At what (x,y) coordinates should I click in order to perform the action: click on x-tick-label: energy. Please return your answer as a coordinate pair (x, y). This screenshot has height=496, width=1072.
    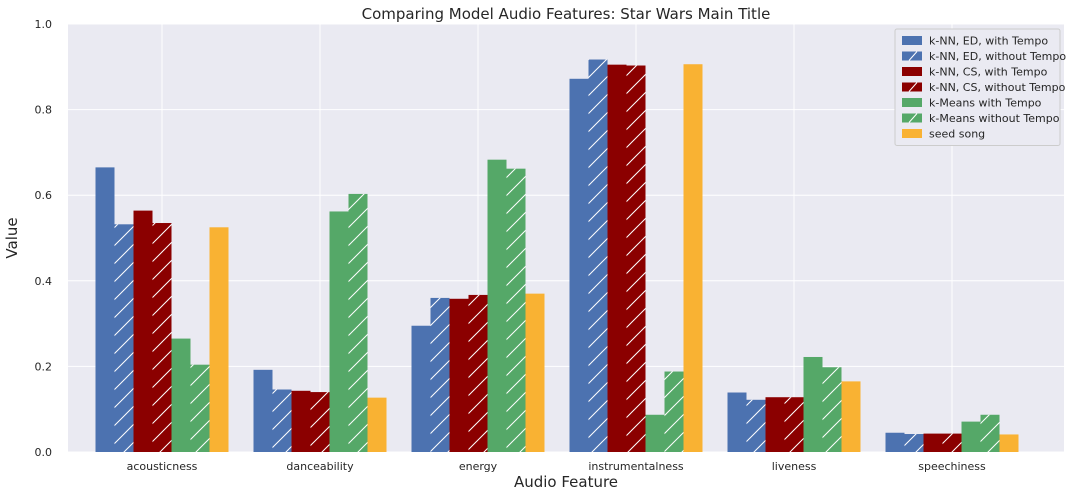
    Looking at the image, I should click on (478, 466).